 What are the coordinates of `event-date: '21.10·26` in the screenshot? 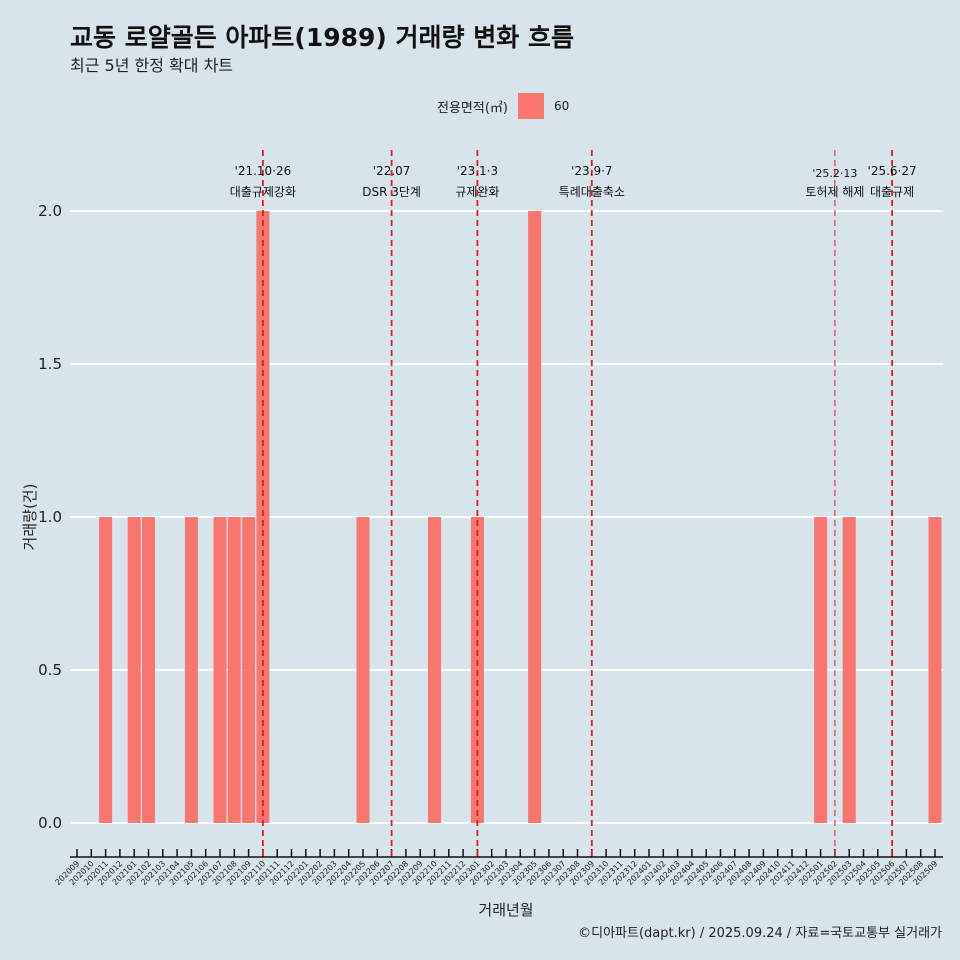 It's located at (263, 171).